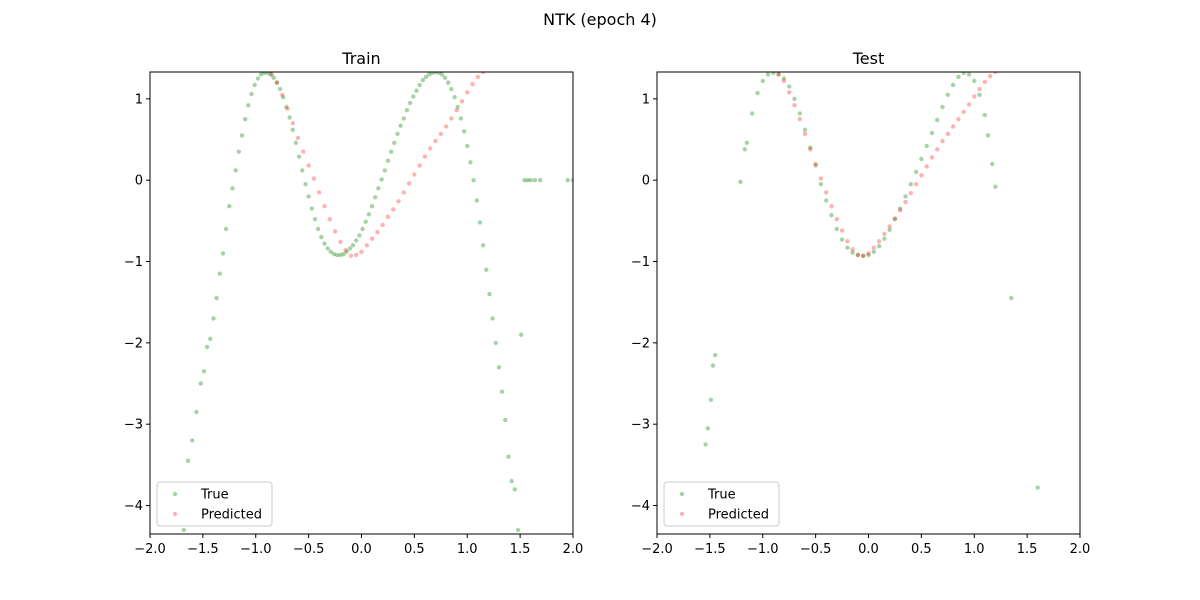  I want to click on plot-title: Train, so click(360, 58).